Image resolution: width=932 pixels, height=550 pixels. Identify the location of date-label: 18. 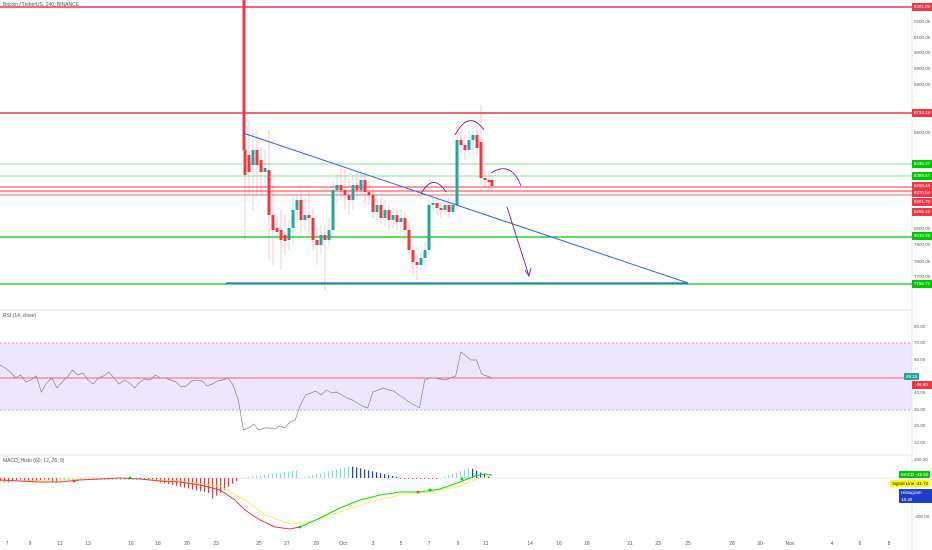
(158, 544).